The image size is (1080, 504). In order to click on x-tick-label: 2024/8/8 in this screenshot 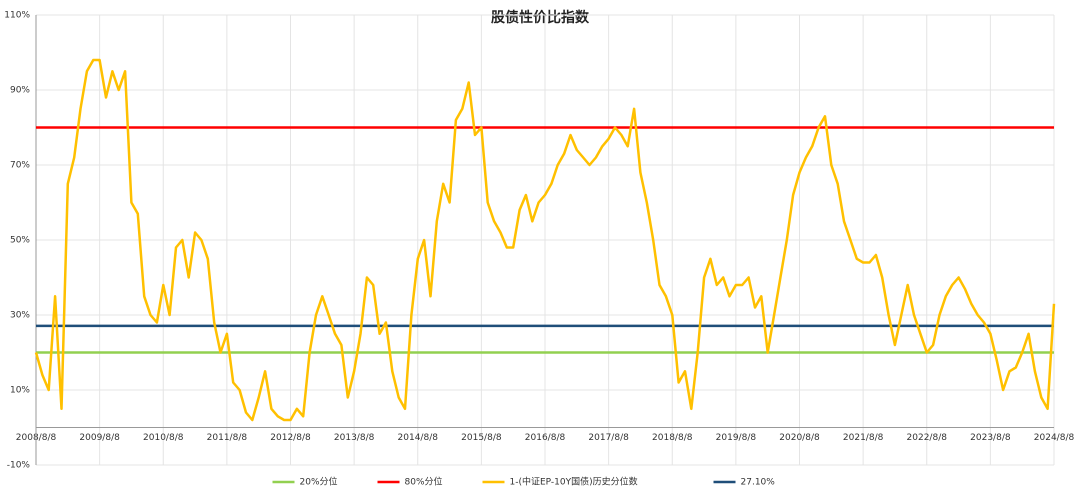, I will do `click(1054, 438)`.